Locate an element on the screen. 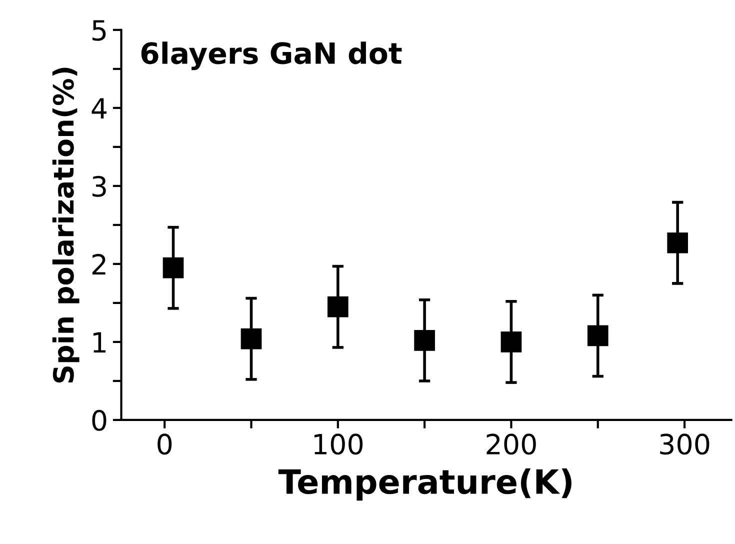  x-tick-label: 200 is located at coordinates (511, 444).